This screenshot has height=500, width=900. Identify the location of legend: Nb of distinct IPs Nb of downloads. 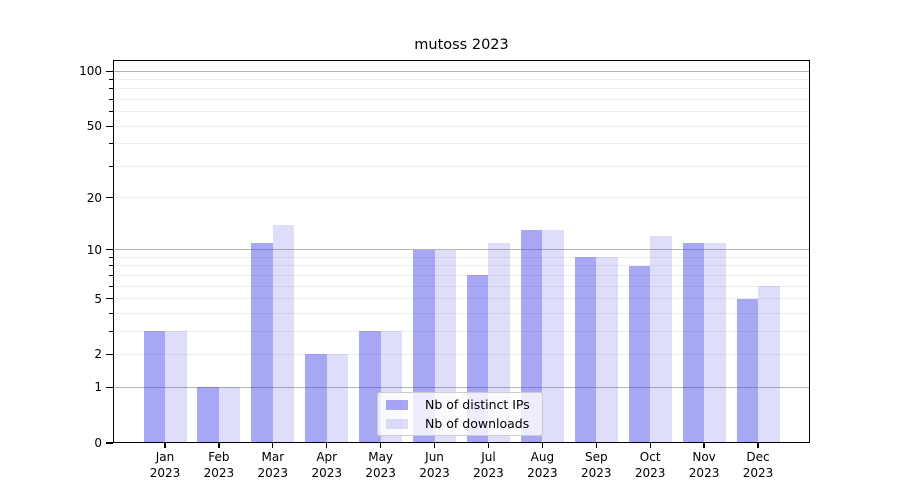
(460, 414).